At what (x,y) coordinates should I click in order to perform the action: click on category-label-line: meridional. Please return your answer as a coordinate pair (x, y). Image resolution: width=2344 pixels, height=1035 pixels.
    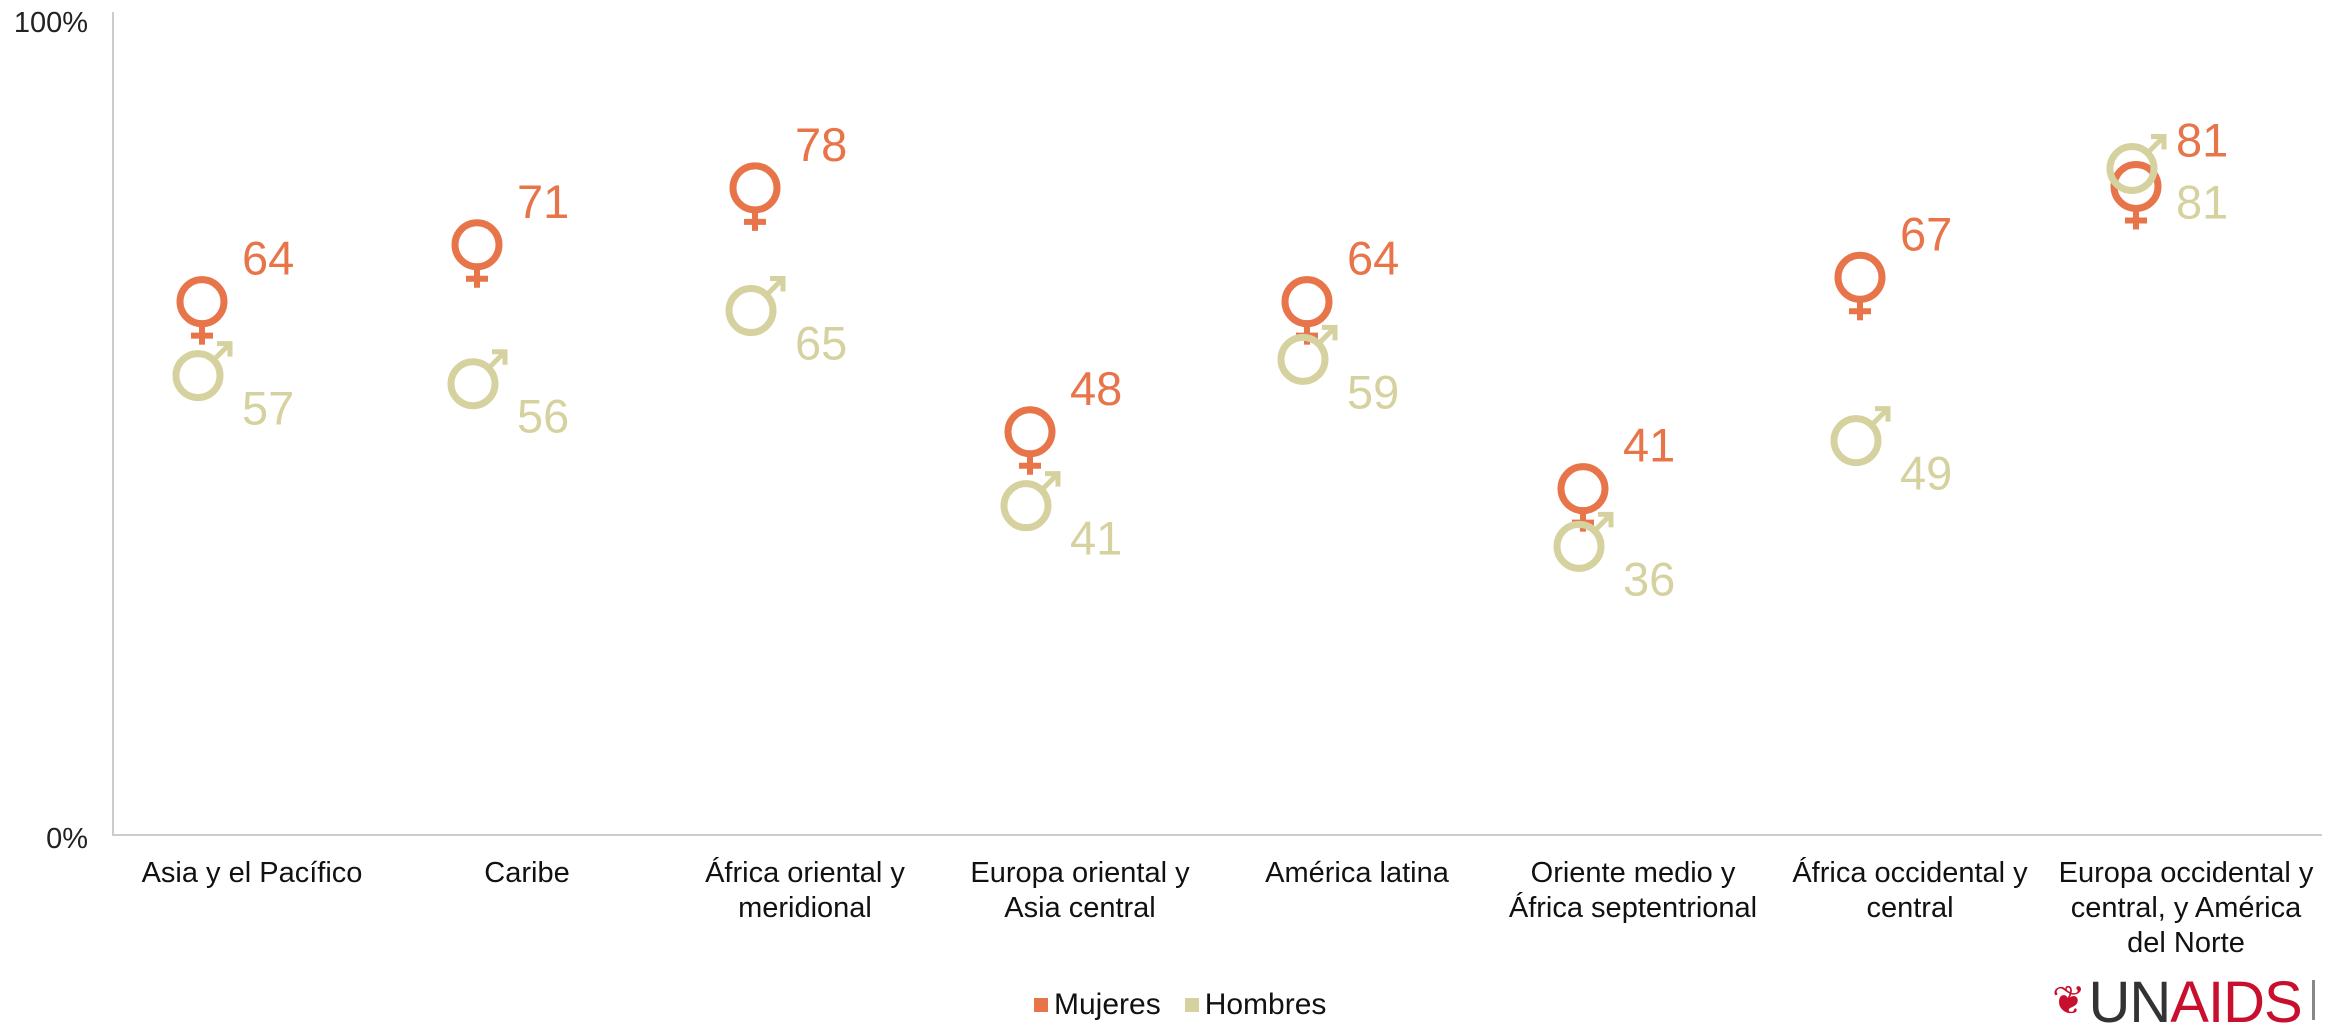
    Looking at the image, I should click on (805, 908).